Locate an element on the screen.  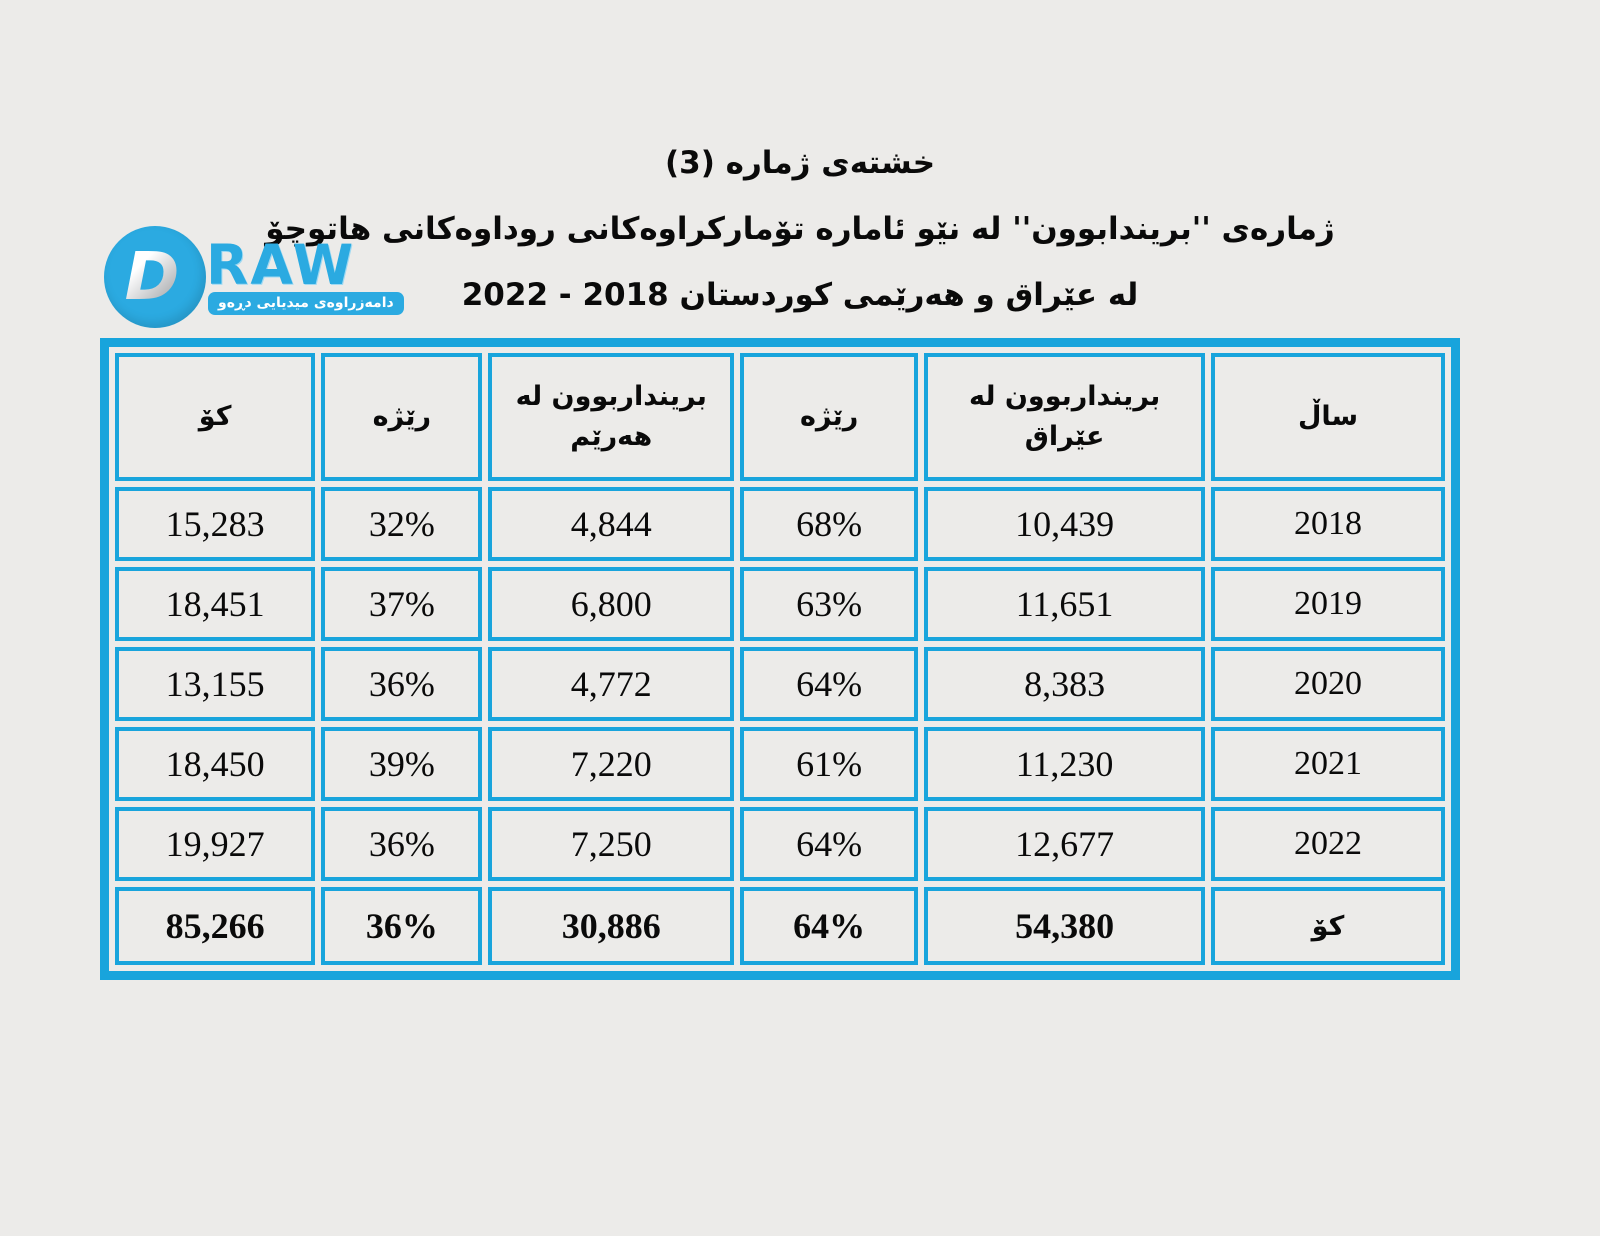
table-row: 2020 8,383 64% 4,772 36% 13,155 is located at coordinates (780, 684).